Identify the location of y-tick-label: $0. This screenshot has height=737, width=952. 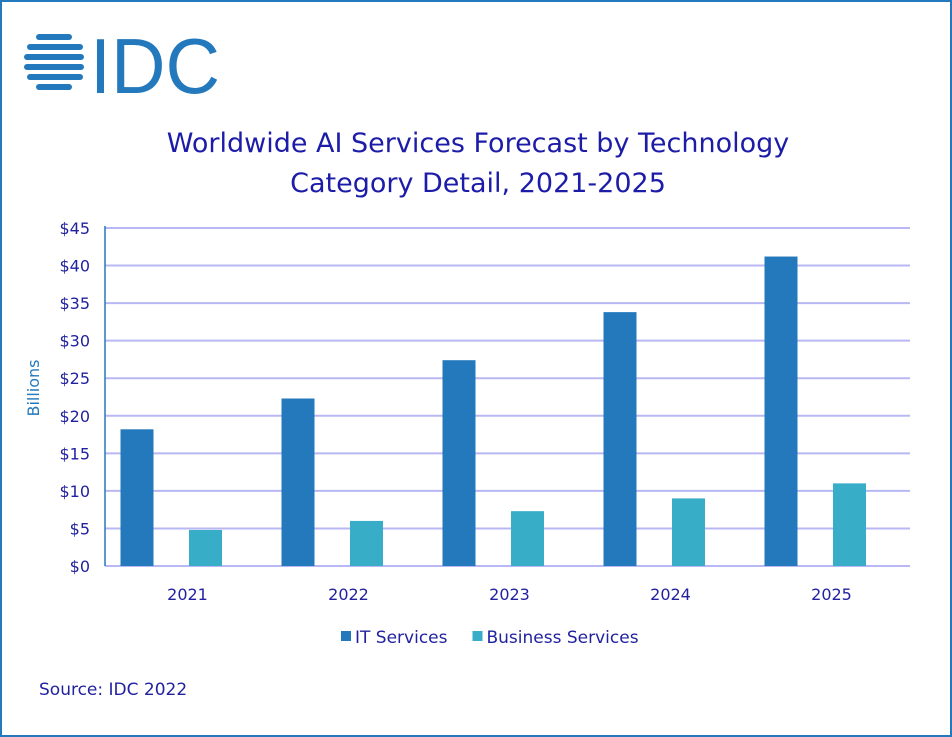
(80, 566).